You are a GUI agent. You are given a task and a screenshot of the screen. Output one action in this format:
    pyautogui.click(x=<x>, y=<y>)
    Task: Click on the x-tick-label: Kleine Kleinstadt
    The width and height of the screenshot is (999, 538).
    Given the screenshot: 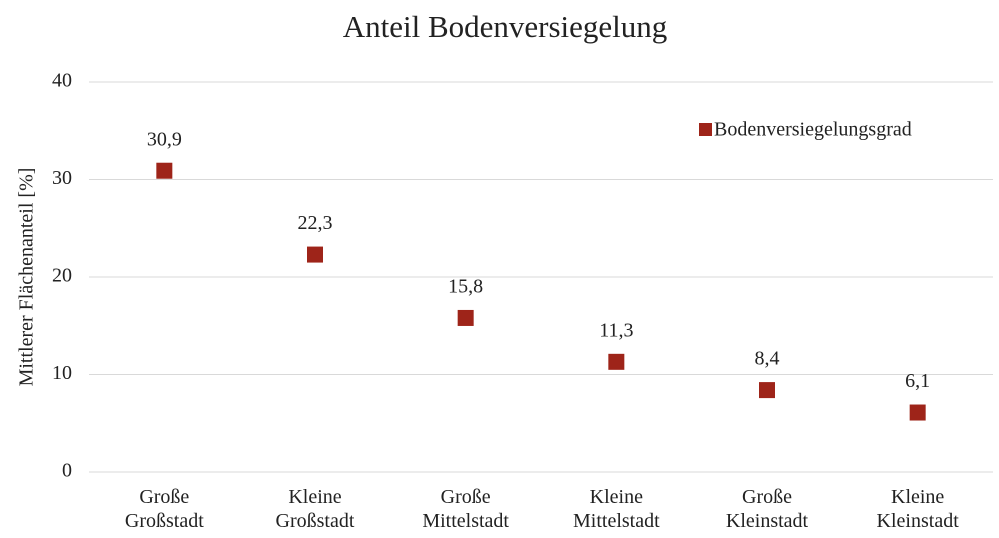 What is the action you would take?
    pyautogui.click(x=918, y=509)
    